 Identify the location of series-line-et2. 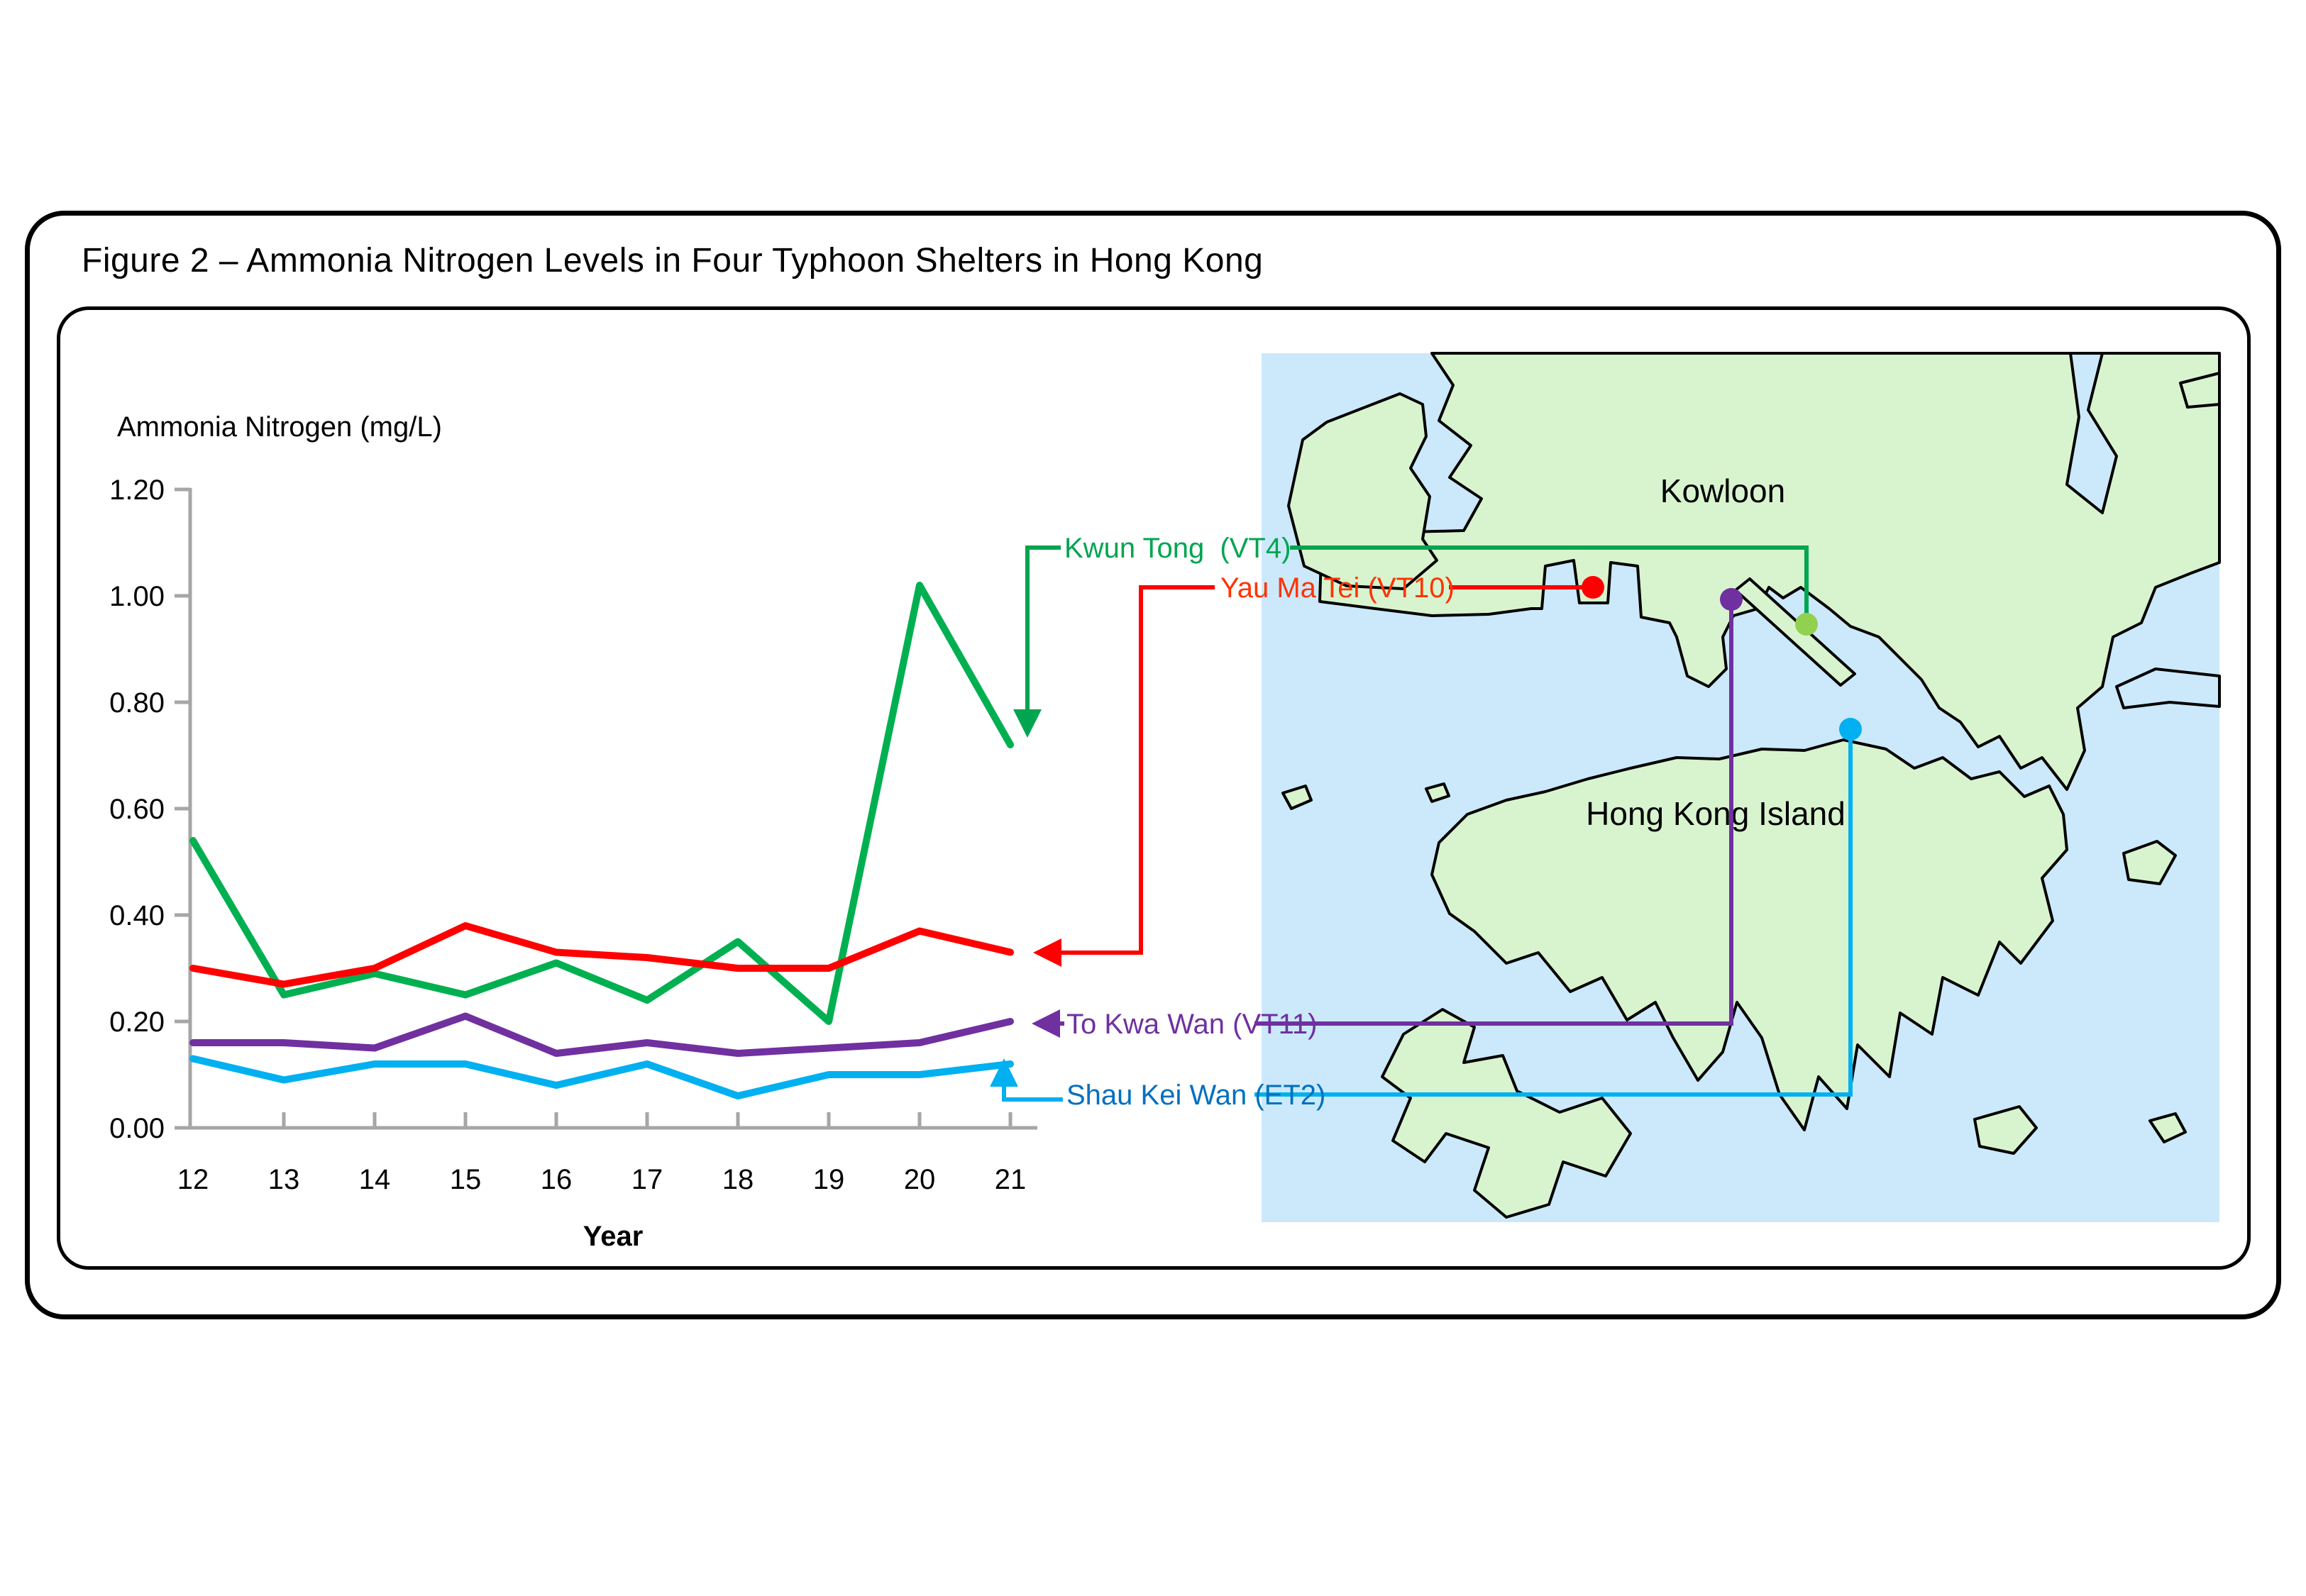
(601, 1077).